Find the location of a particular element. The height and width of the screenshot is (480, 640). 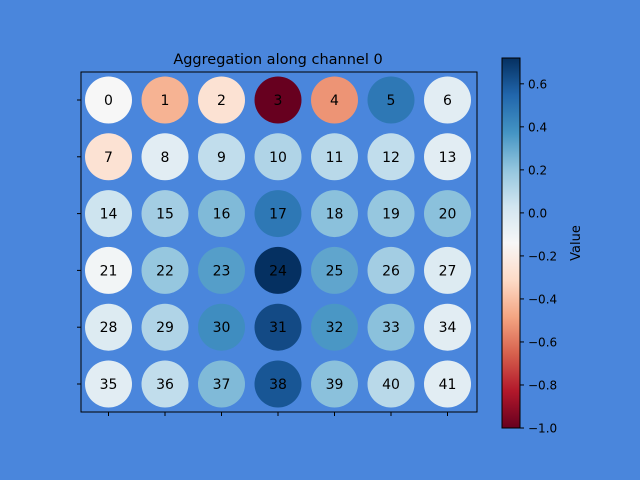

cell-label-8: 8 is located at coordinates (165, 158).